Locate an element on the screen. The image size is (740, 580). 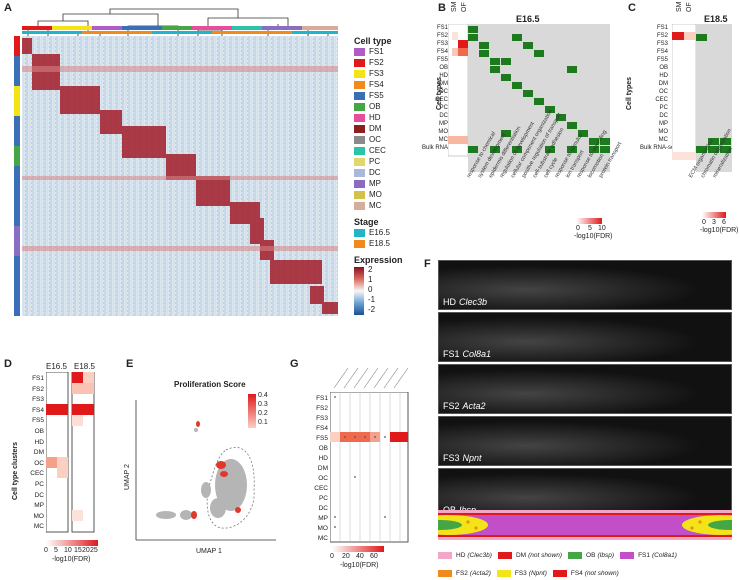
panel-b-cb-tick: 0 is located at coordinates (578, 228).